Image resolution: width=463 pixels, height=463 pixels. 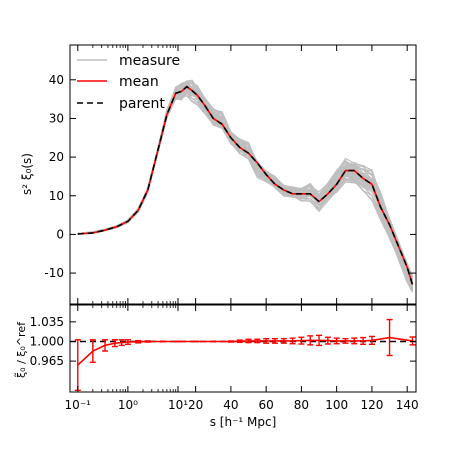 I want to click on x-tick-label: 60, so click(x=266, y=405).